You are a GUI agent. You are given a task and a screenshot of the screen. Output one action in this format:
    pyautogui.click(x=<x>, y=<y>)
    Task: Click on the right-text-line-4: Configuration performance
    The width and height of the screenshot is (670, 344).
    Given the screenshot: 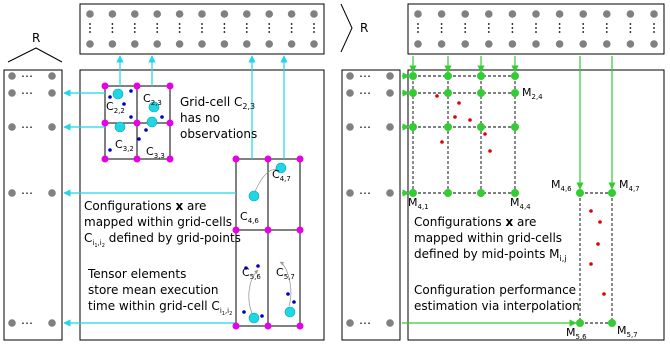 What is the action you would take?
    pyautogui.click(x=495, y=290)
    